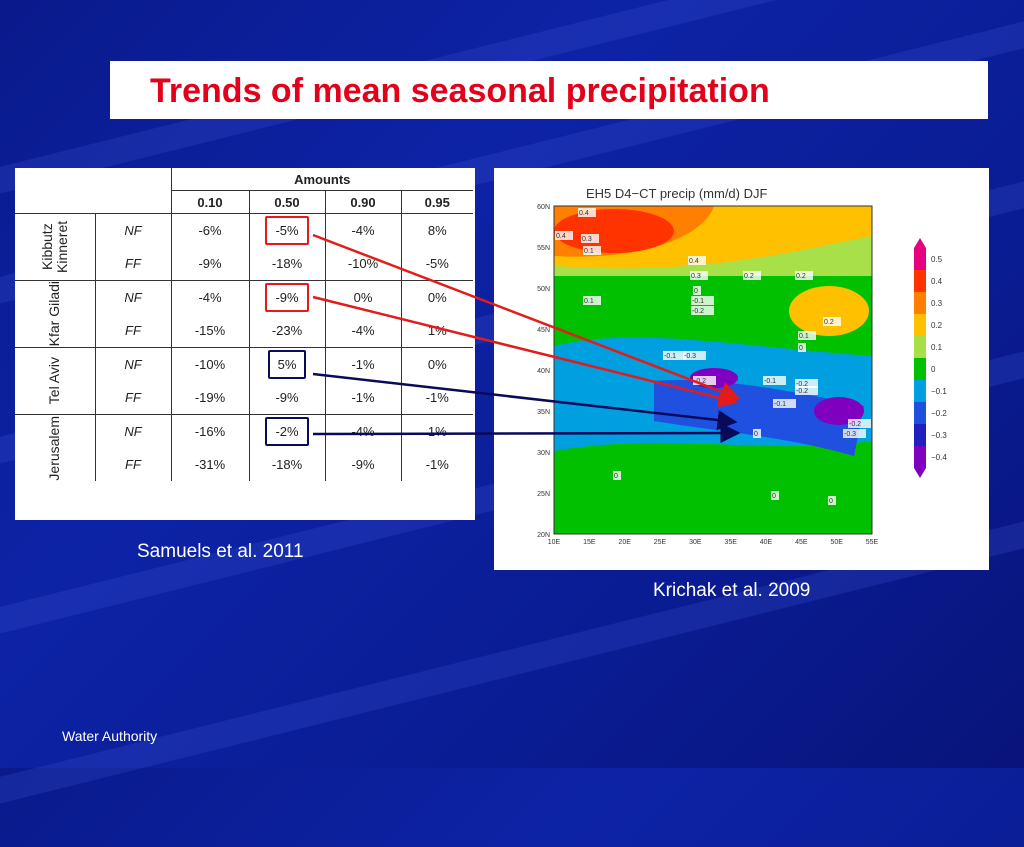 The image size is (1024, 847). What do you see at coordinates (829, 311) in the screenshot?
I see `band-0.2-east` at bounding box center [829, 311].